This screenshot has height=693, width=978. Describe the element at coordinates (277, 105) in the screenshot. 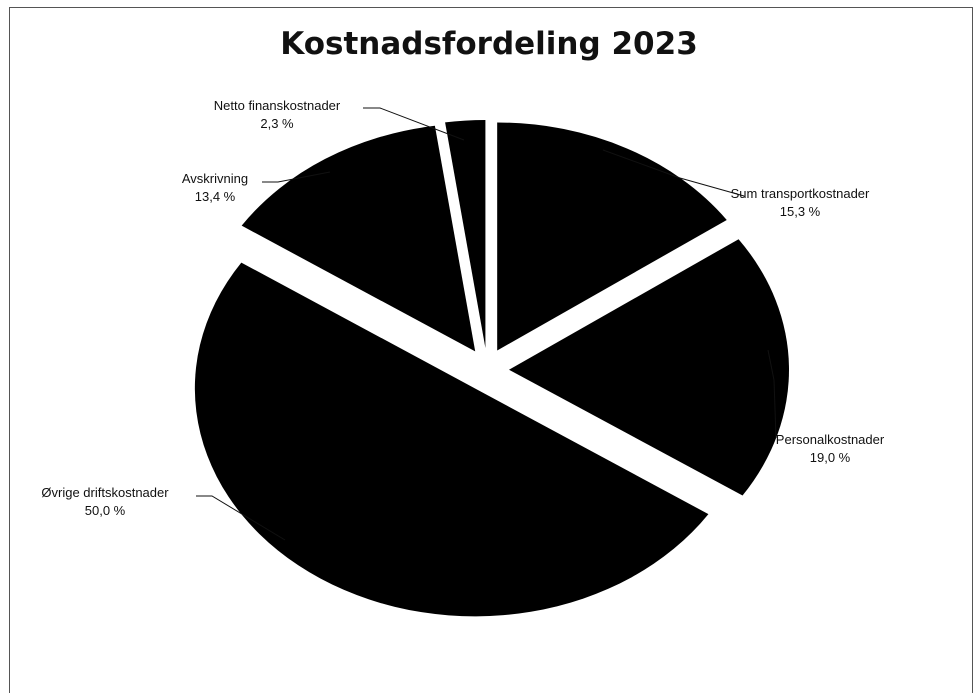

I see `slice-label-name-5: Netto finanskostnader` at that location.